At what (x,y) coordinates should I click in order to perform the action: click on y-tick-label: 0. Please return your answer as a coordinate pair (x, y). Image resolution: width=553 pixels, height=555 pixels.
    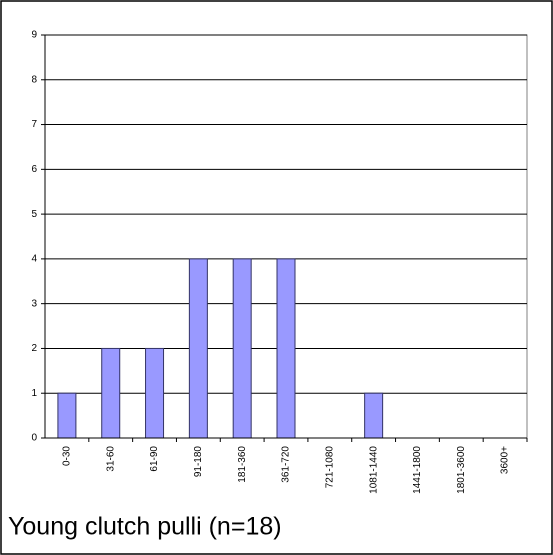
    Looking at the image, I should click on (34, 438).